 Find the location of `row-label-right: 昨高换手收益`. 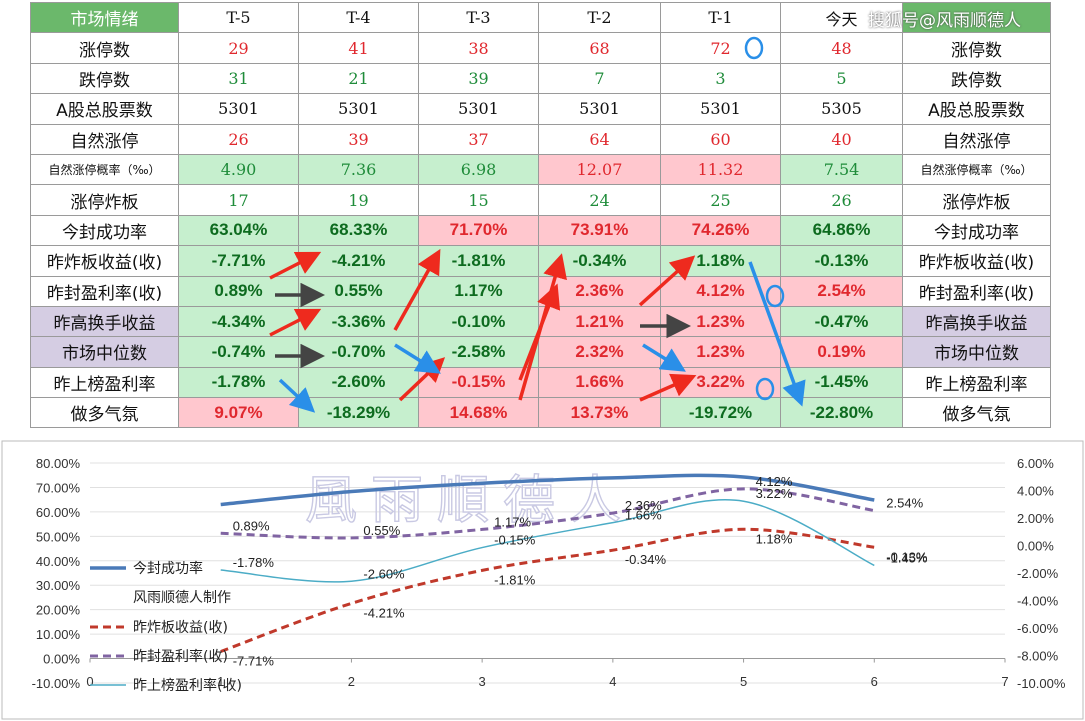

row-label-right: 昨高换手收益 is located at coordinates (976, 321).